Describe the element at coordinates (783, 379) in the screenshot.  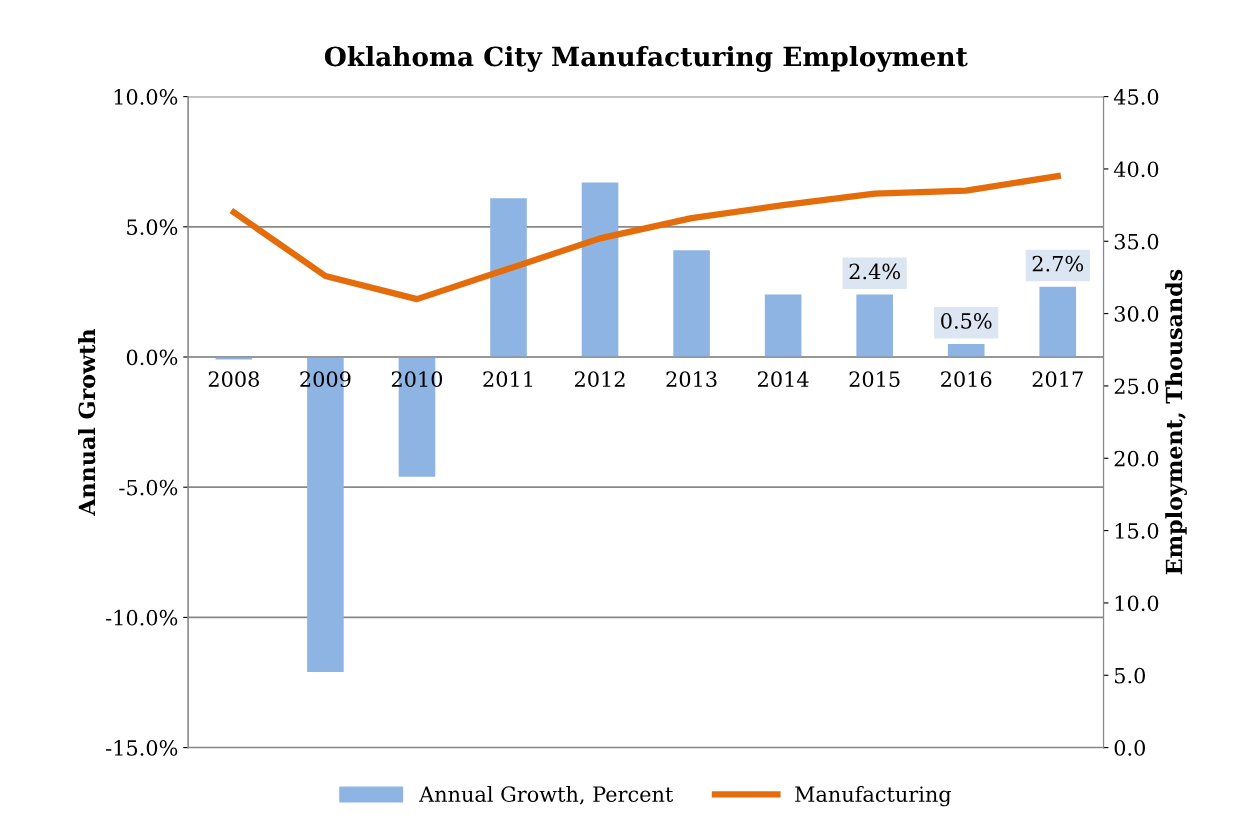
I see `x-tick-label: 2014` at that location.